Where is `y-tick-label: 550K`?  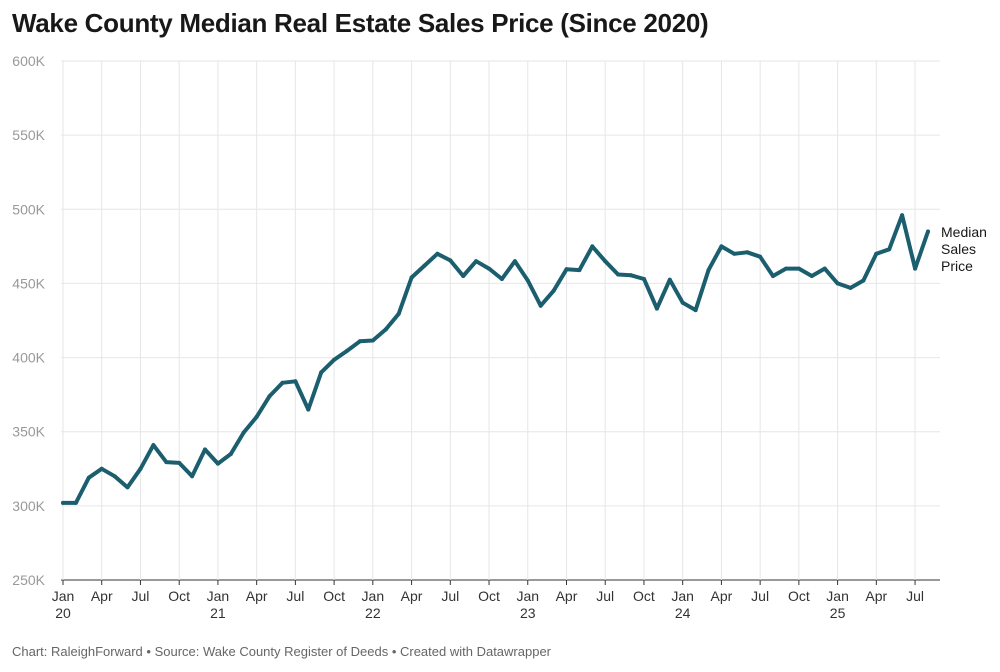
y-tick-label: 550K is located at coordinates (28, 135).